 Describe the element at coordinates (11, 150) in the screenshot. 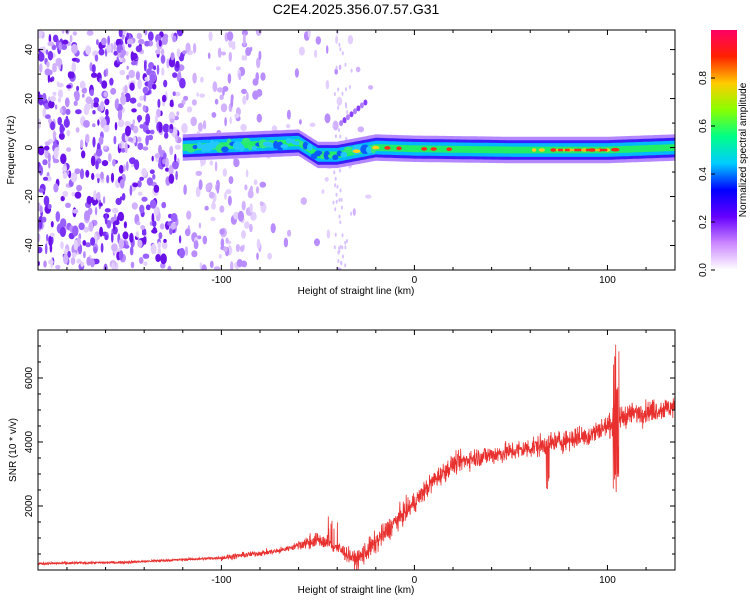

I see `spectrogram-y-label: Frequency (Hz)` at that location.